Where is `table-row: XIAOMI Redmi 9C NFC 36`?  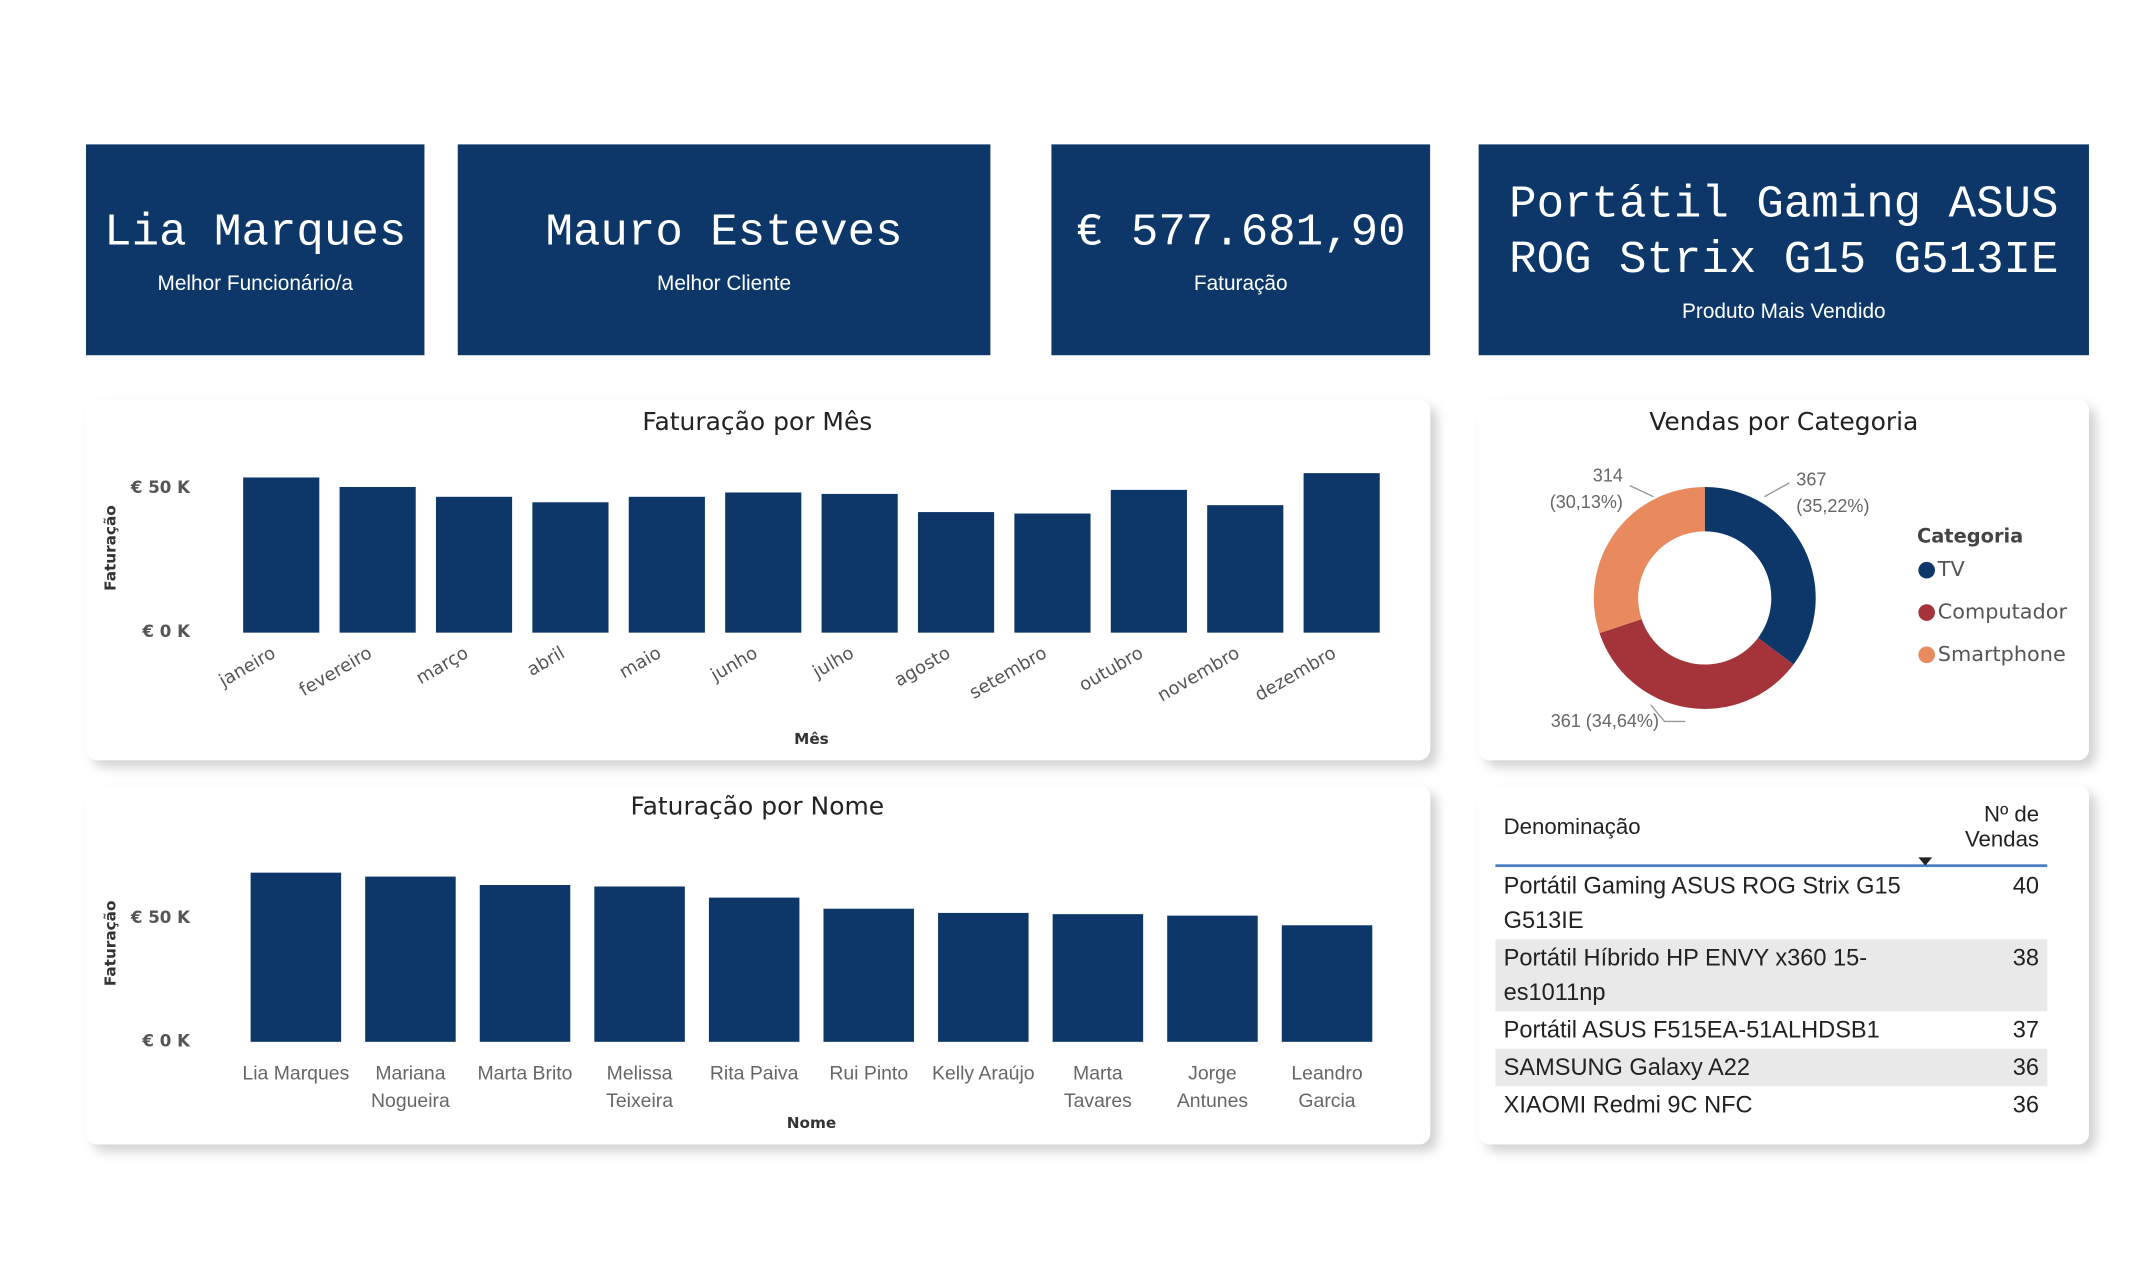
table-row: XIAOMI Redmi 9C NFC 36 is located at coordinates (1771, 1104).